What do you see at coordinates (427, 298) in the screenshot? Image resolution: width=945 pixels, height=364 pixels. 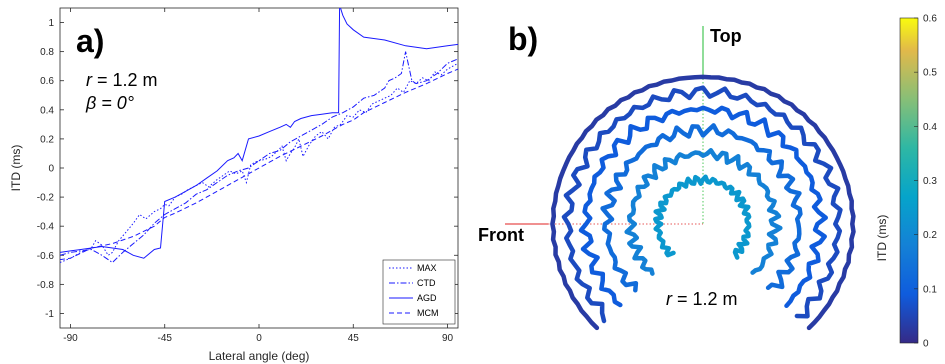 I see `legend-label-agd: AGD` at bounding box center [427, 298].